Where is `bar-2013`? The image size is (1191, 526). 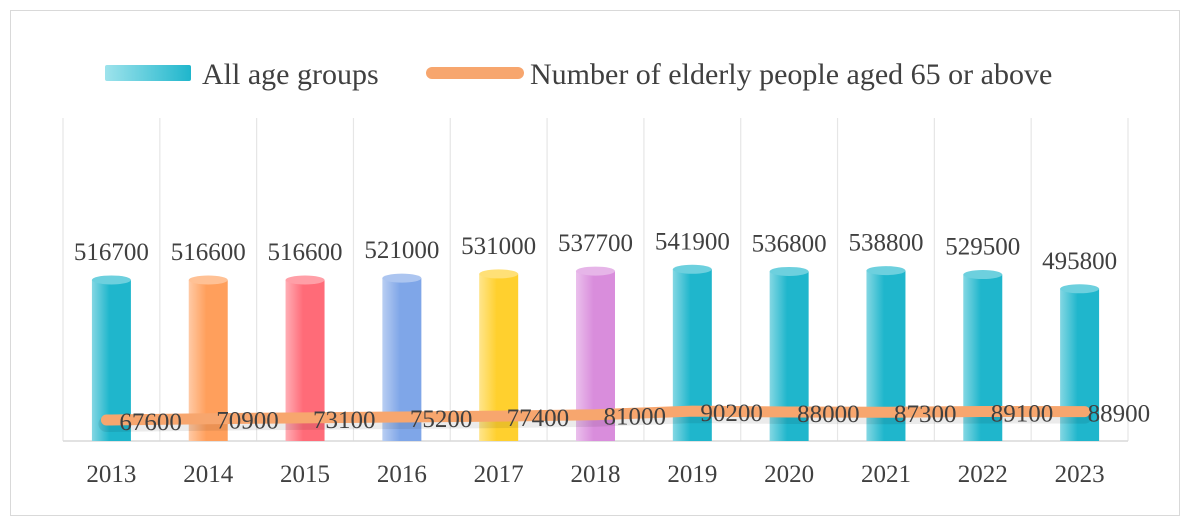 bar-2013 is located at coordinates (111, 360).